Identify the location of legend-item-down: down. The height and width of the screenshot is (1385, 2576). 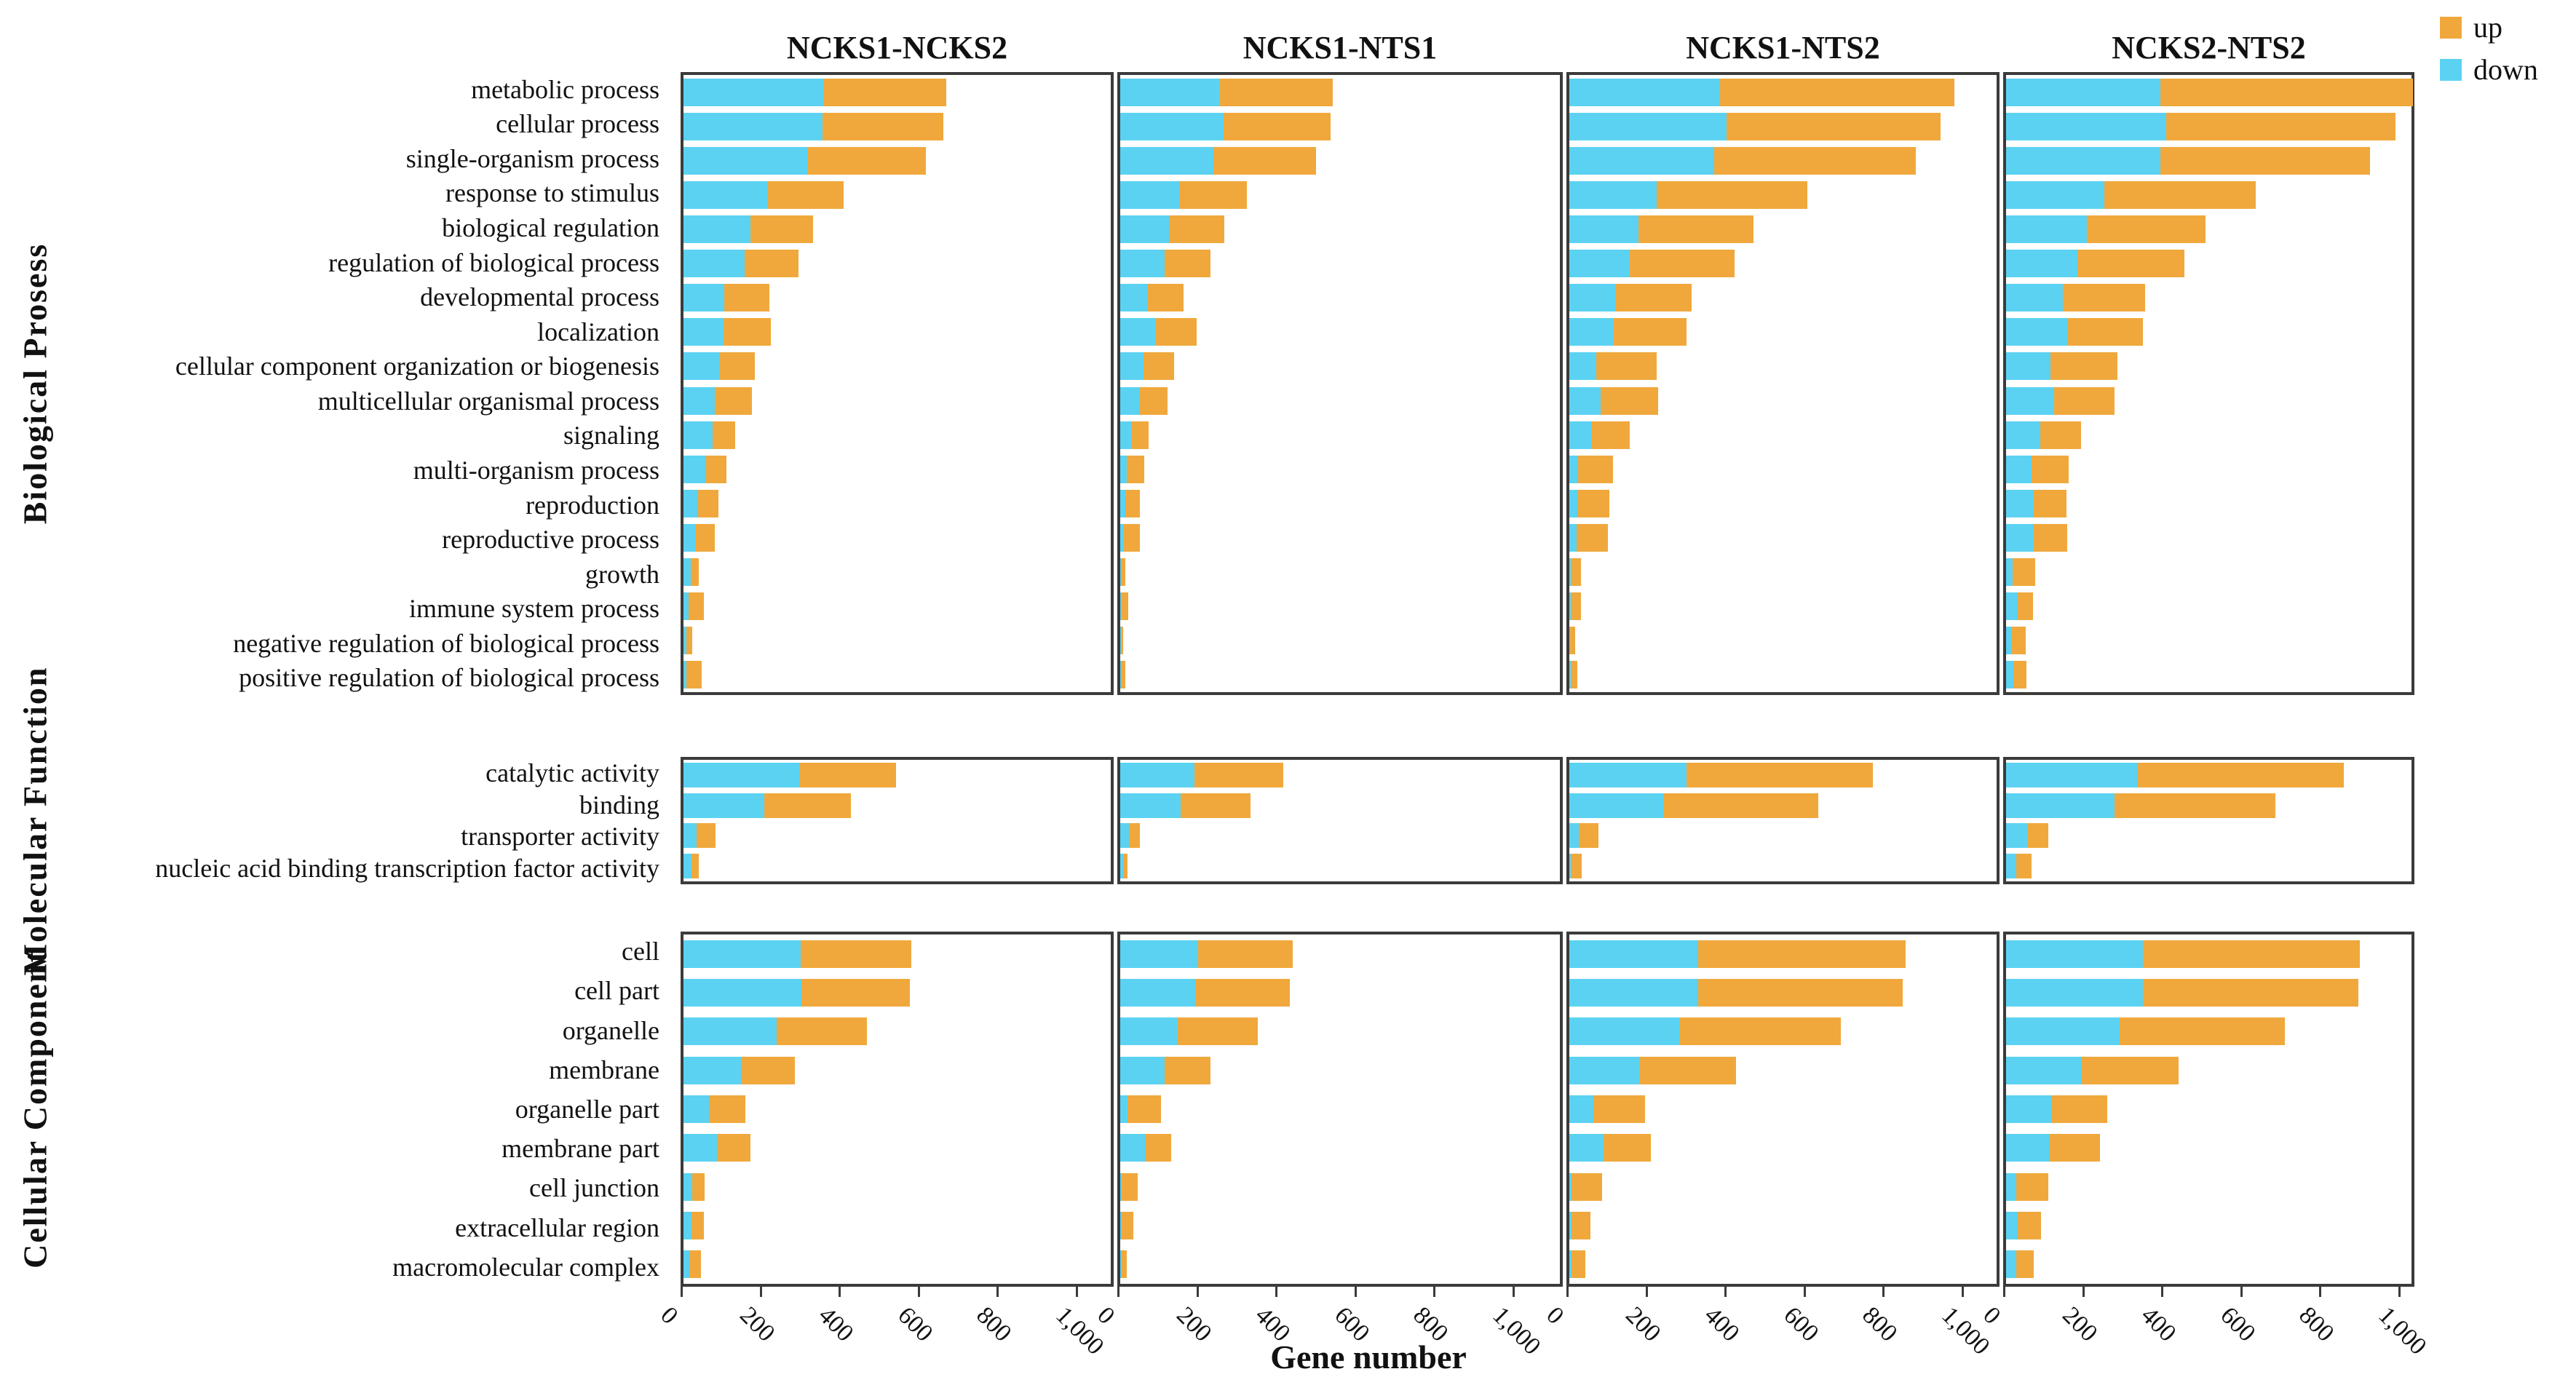
(2489, 69).